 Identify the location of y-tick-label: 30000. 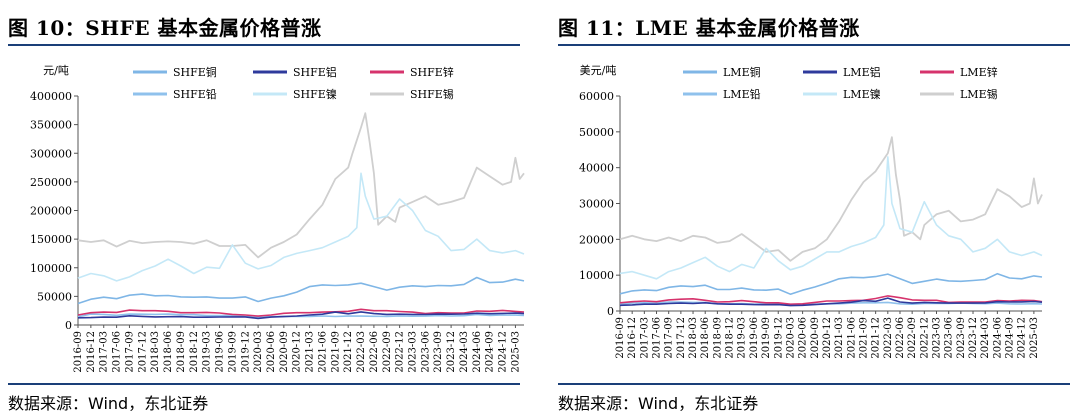
(596, 204).